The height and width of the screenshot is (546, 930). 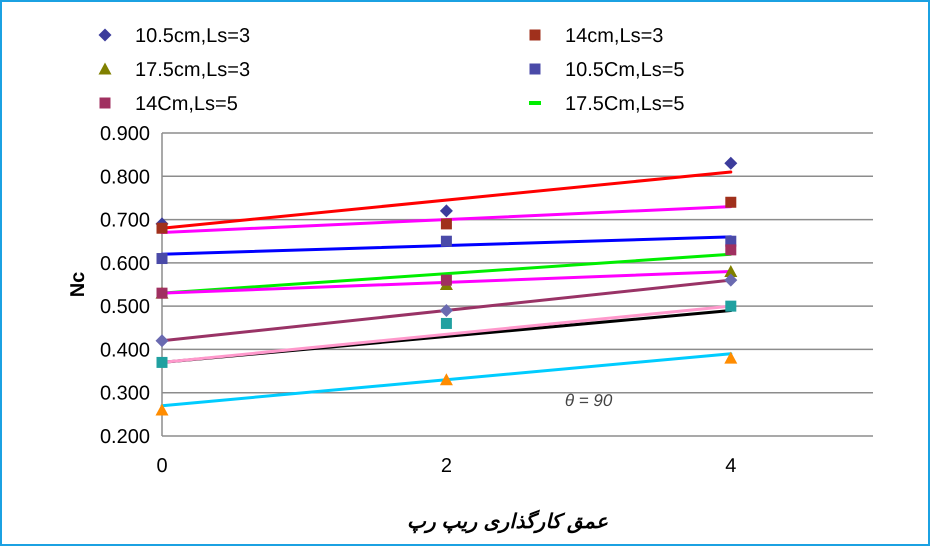 I want to click on y-axis-title: Nc, so click(x=78, y=285).